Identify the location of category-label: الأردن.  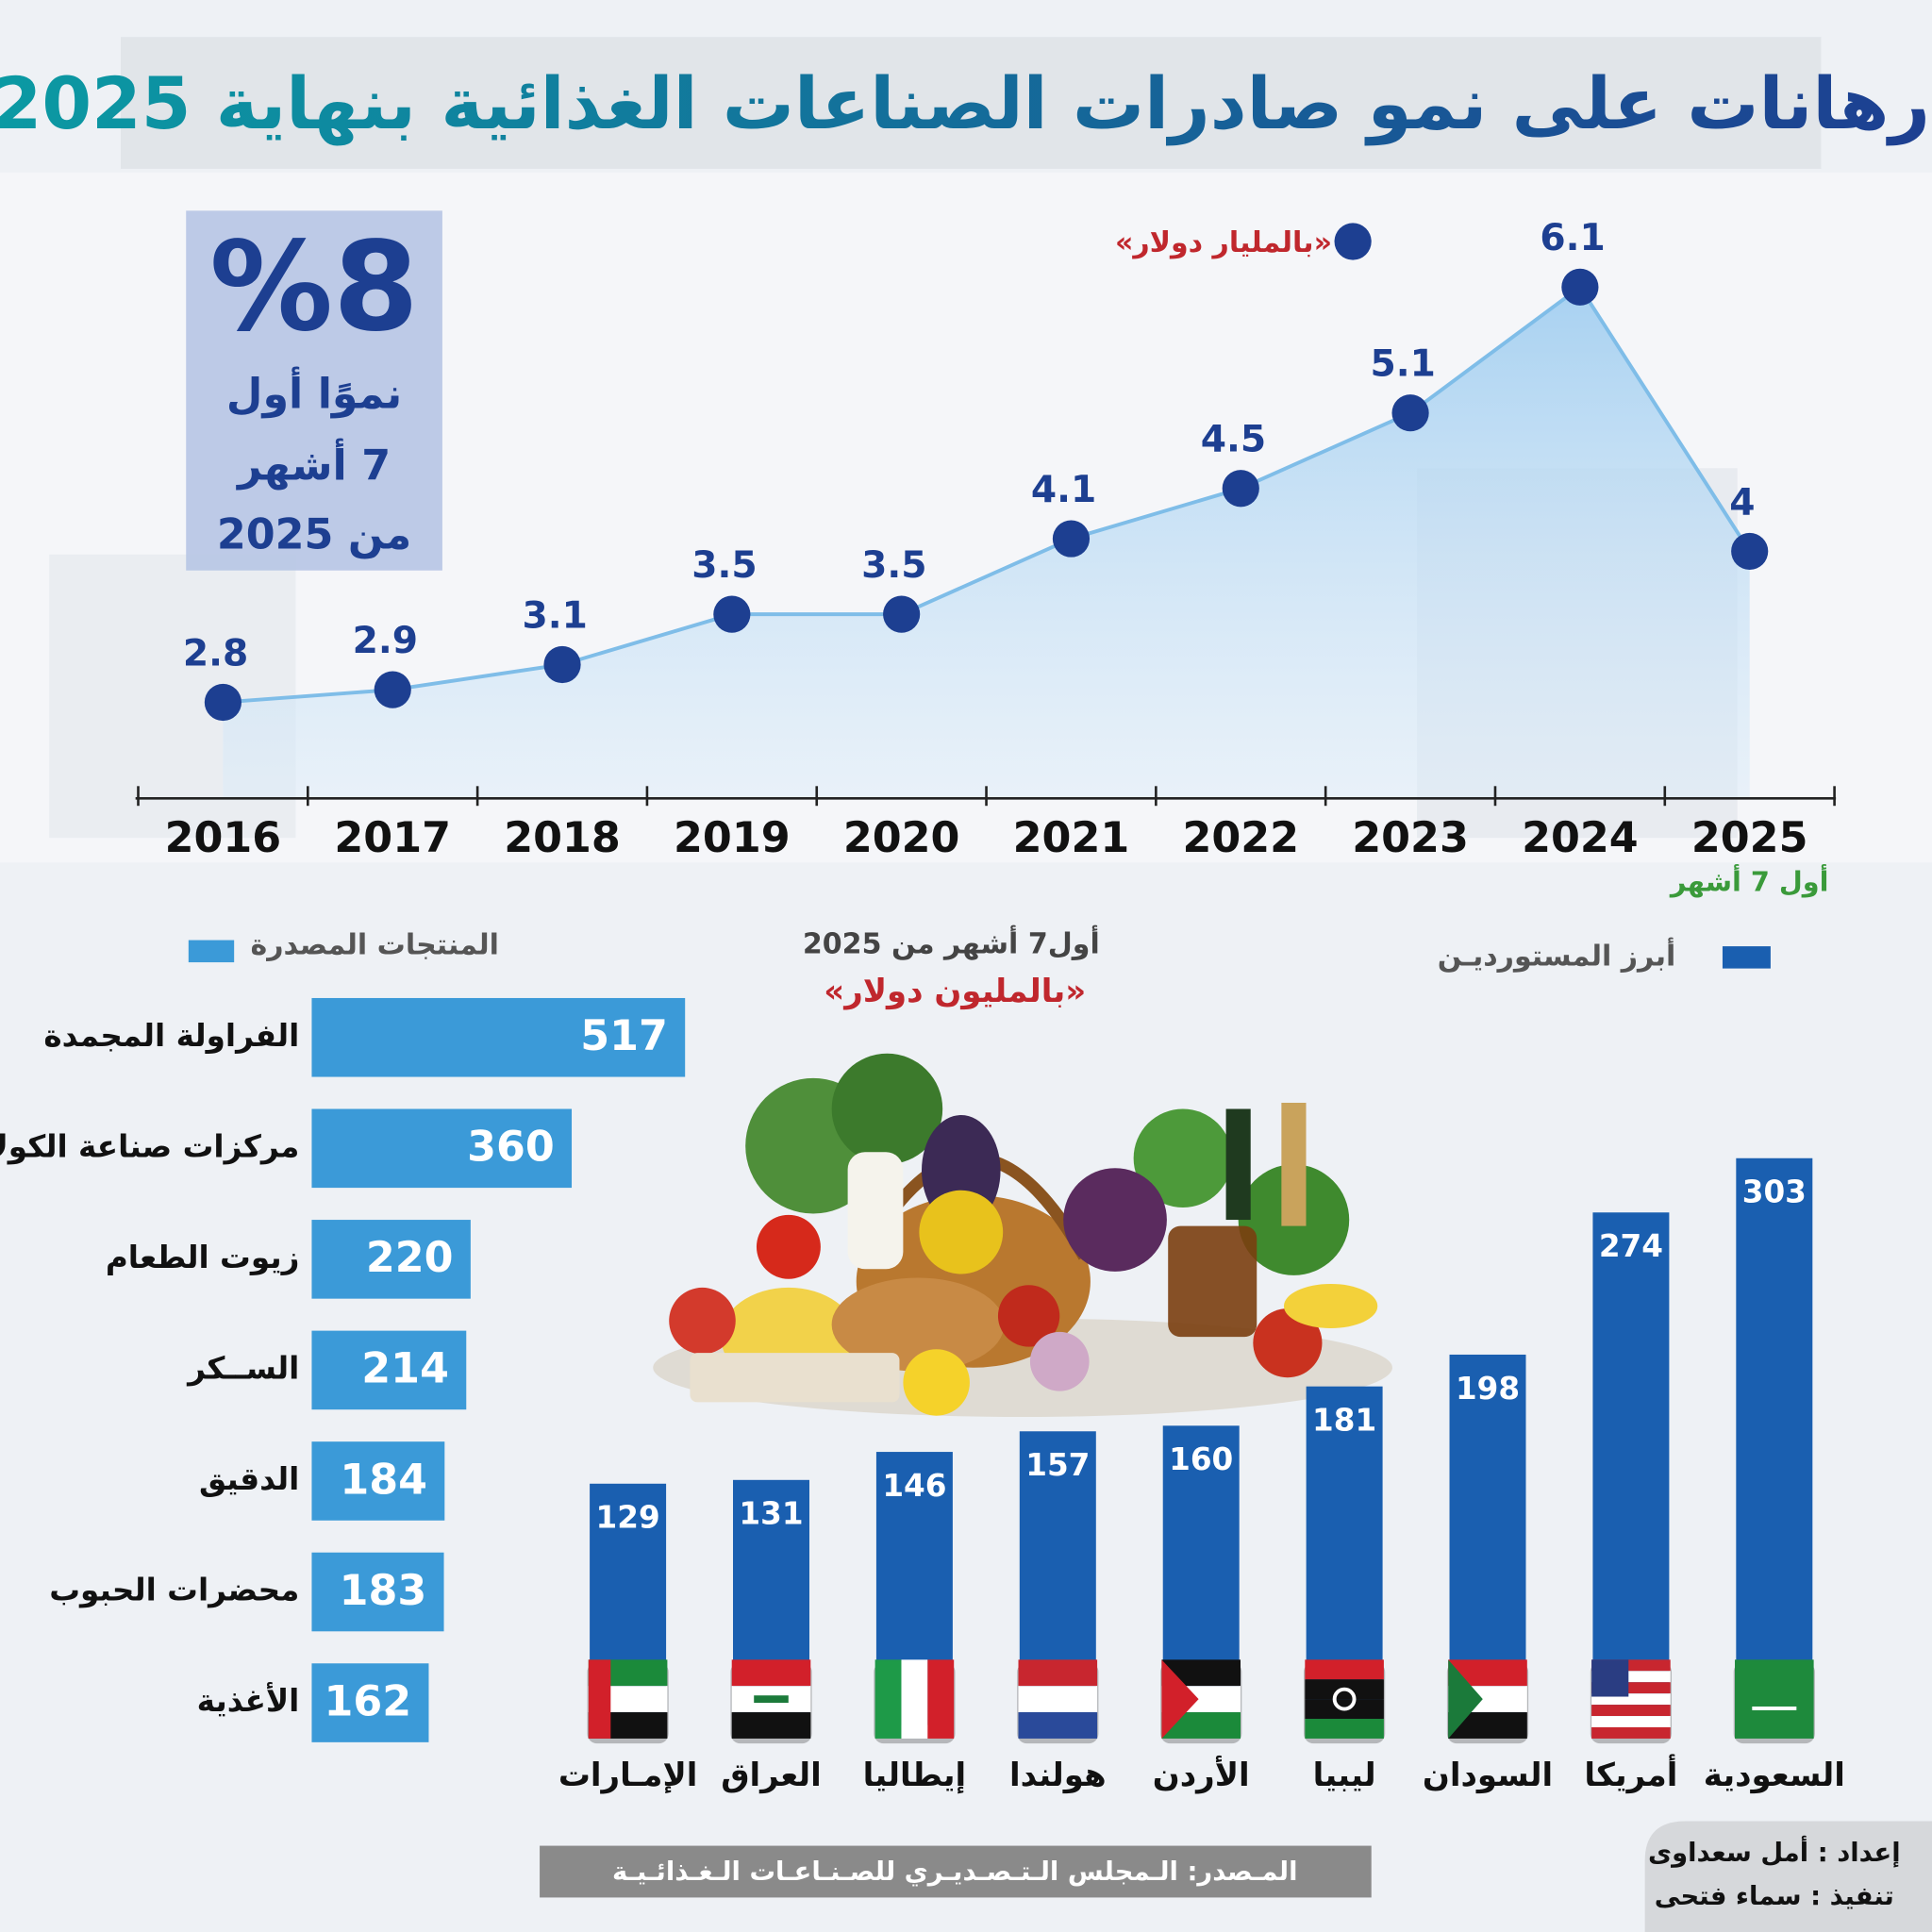
(1201, 1775).